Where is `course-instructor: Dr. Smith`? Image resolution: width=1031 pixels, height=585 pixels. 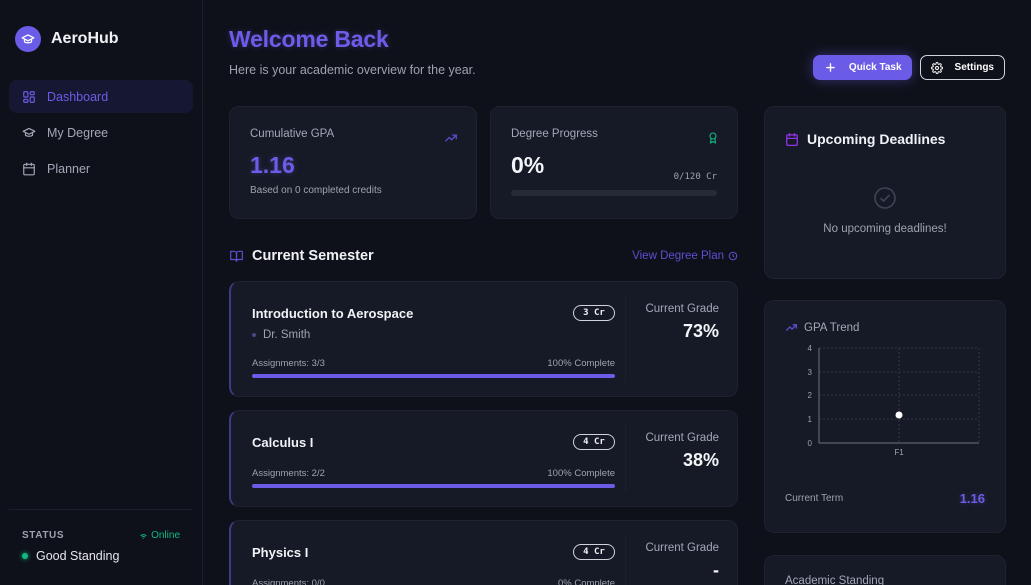 course-instructor: Dr. Smith is located at coordinates (281, 335).